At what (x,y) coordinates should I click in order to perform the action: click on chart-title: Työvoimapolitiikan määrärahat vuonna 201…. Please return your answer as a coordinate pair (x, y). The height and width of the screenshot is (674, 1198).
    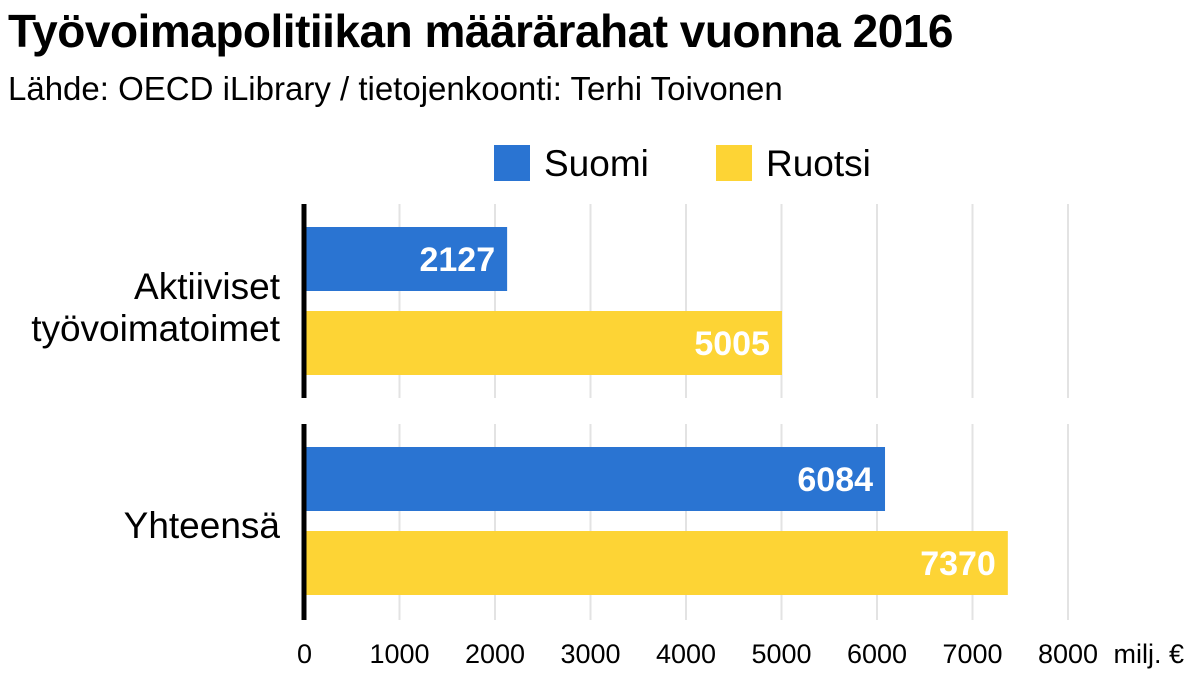
    Looking at the image, I should click on (480, 31).